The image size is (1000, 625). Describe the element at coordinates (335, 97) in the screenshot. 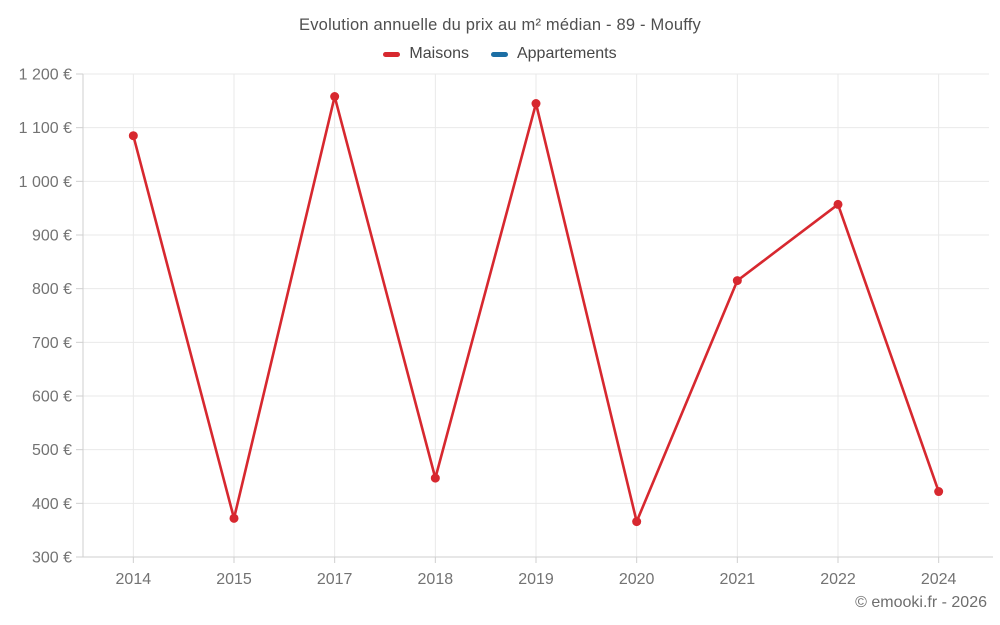

I see `maisons-data-point-2017` at that location.